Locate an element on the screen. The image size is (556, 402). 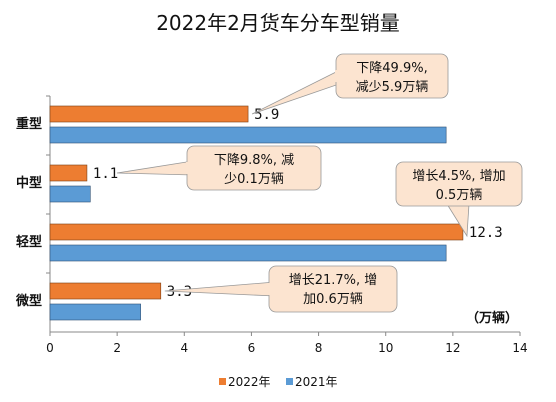
callout-box is located at coordinates (459, 184).